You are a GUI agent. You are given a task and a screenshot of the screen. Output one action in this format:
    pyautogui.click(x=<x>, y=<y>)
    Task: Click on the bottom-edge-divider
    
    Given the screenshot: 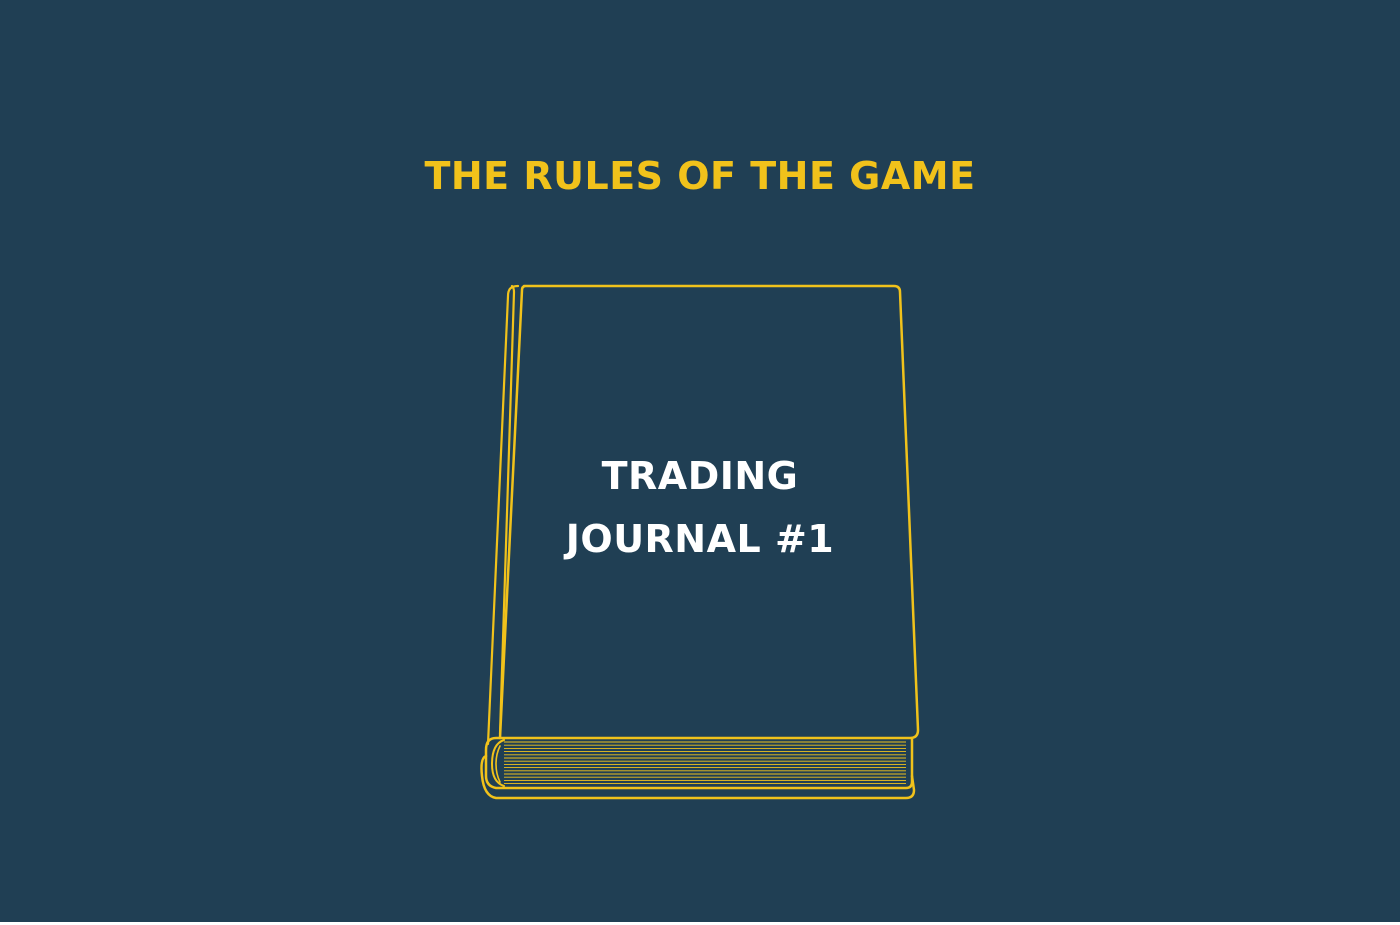 What is the action you would take?
    pyautogui.click(x=700, y=923)
    